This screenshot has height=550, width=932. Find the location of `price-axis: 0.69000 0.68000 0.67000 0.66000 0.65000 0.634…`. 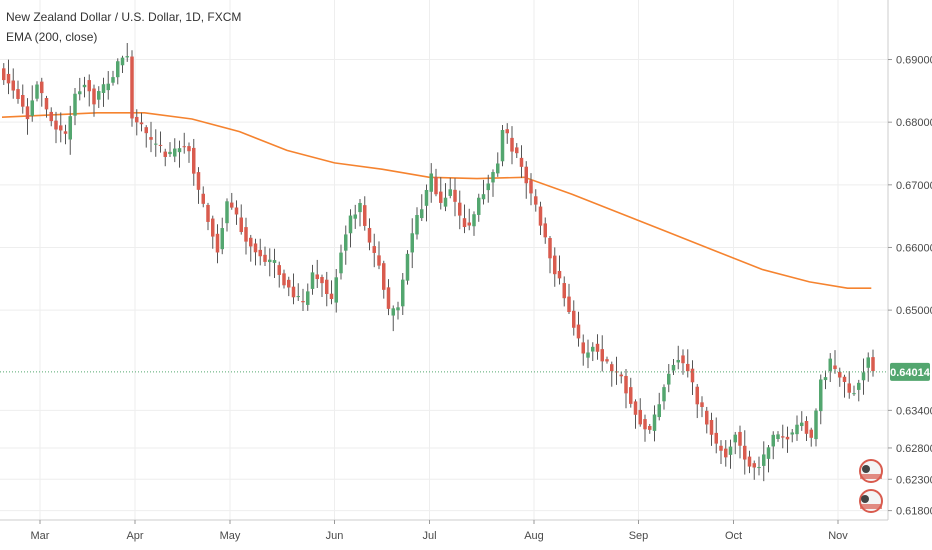

price-axis: 0.69000 0.68000 0.67000 0.66000 0.65000 0.634… is located at coordinates (910, 286).